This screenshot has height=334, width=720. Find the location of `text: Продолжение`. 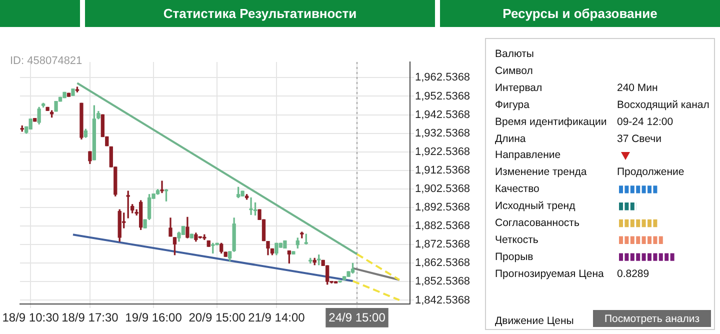

text: Продолжение is located at coordinates (650, 172).